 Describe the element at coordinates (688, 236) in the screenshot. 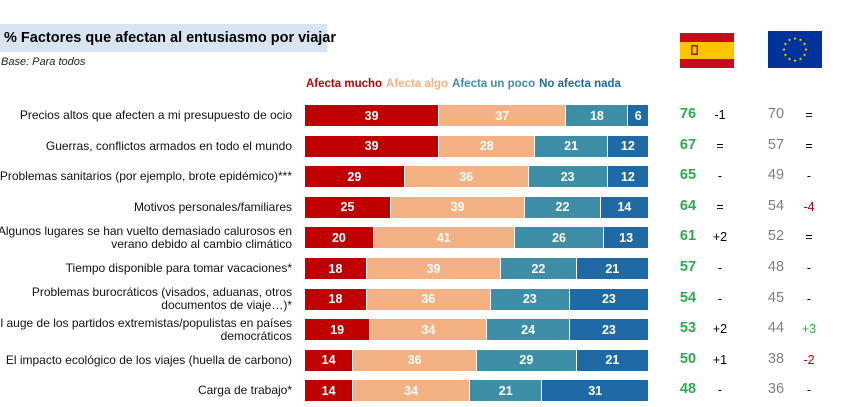

I see `spain-total: 61` at that location.